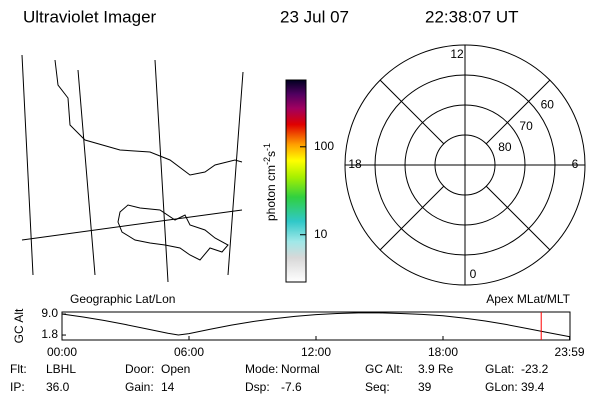 The image size is (600, 400). I want to click on status-value: -7.6, so click(291, 387).